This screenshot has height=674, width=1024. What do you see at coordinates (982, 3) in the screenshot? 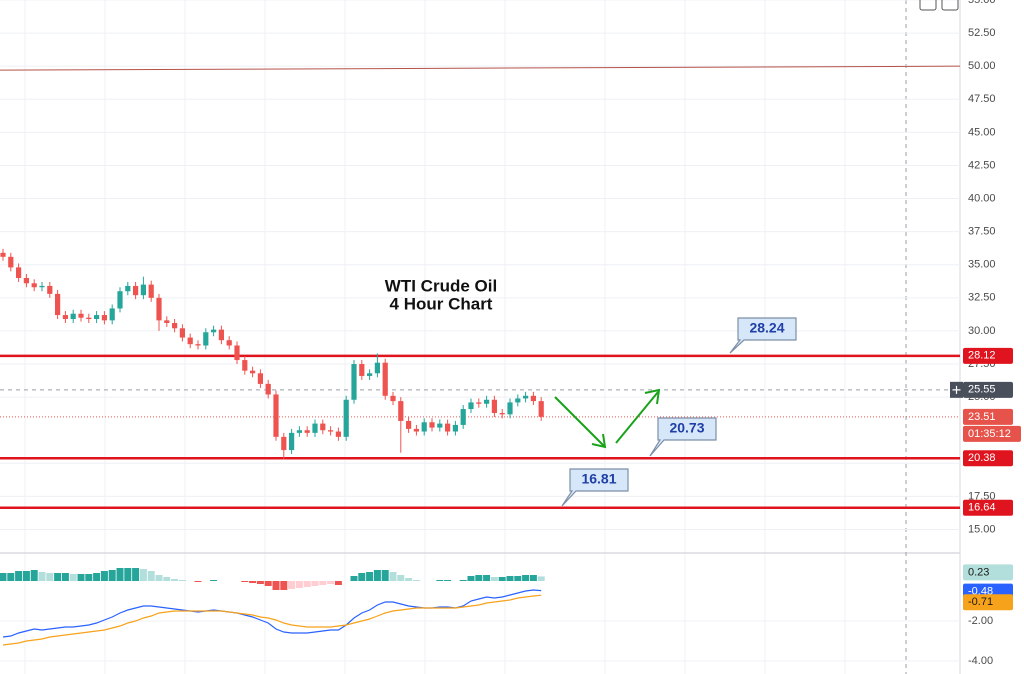
I see `y-tick-label: 55.00` at bounding box center [982, 3].